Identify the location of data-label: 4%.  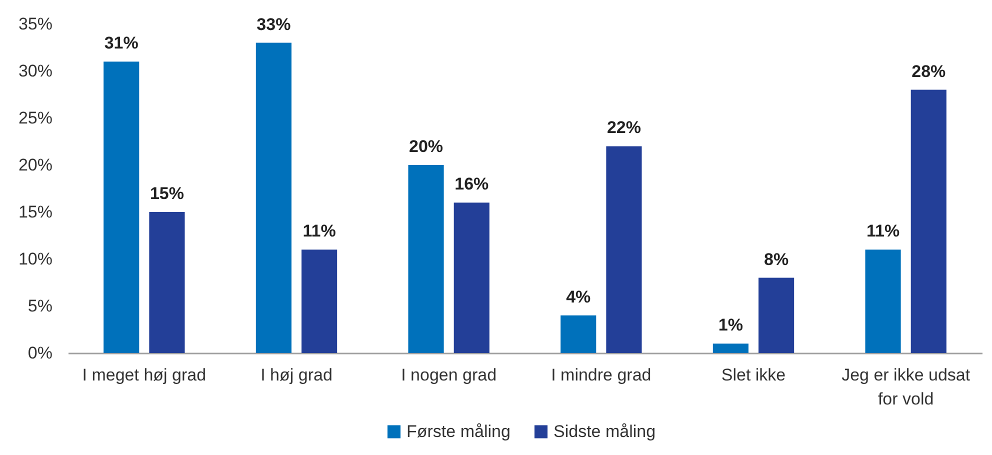
(578, 296).